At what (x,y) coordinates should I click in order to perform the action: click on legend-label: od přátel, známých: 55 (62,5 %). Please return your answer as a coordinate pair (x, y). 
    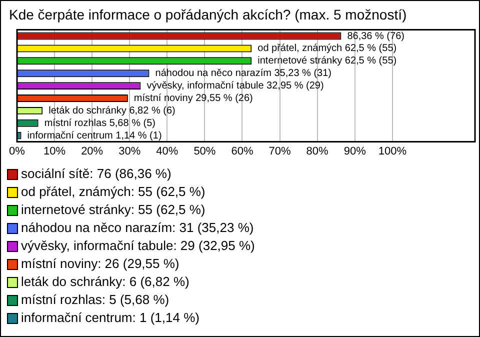
    Looking at the image, I should click on (113, 192).